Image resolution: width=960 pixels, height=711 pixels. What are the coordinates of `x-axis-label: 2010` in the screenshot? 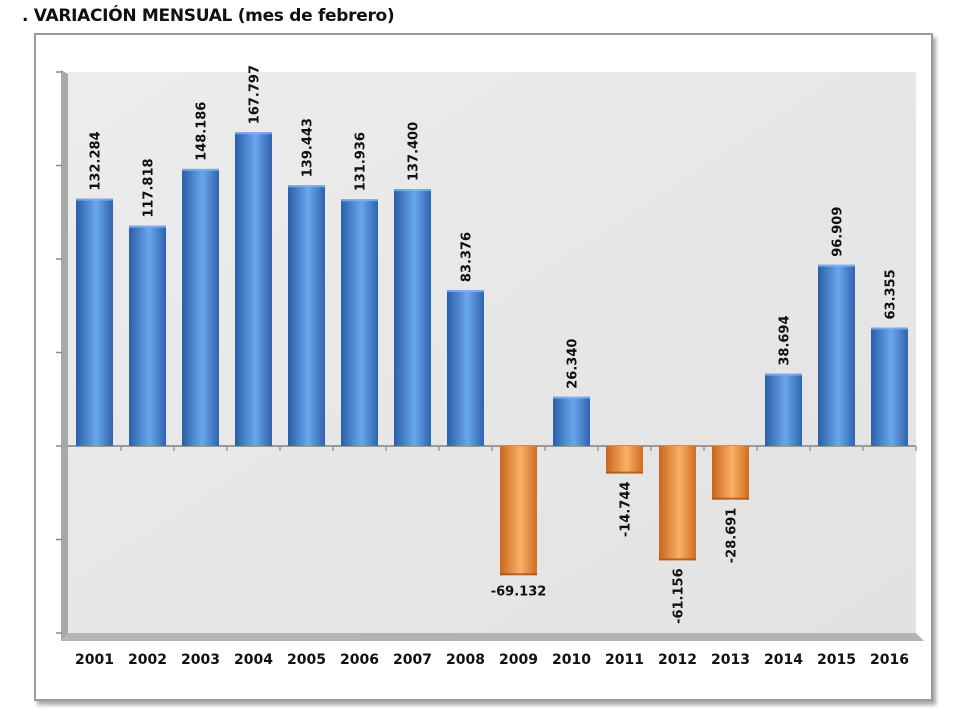 It's located at (571, 660).